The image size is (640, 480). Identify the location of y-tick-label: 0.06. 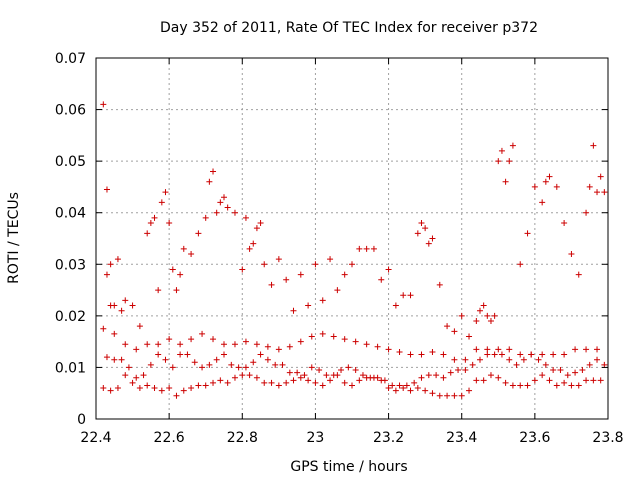
(70, 111).